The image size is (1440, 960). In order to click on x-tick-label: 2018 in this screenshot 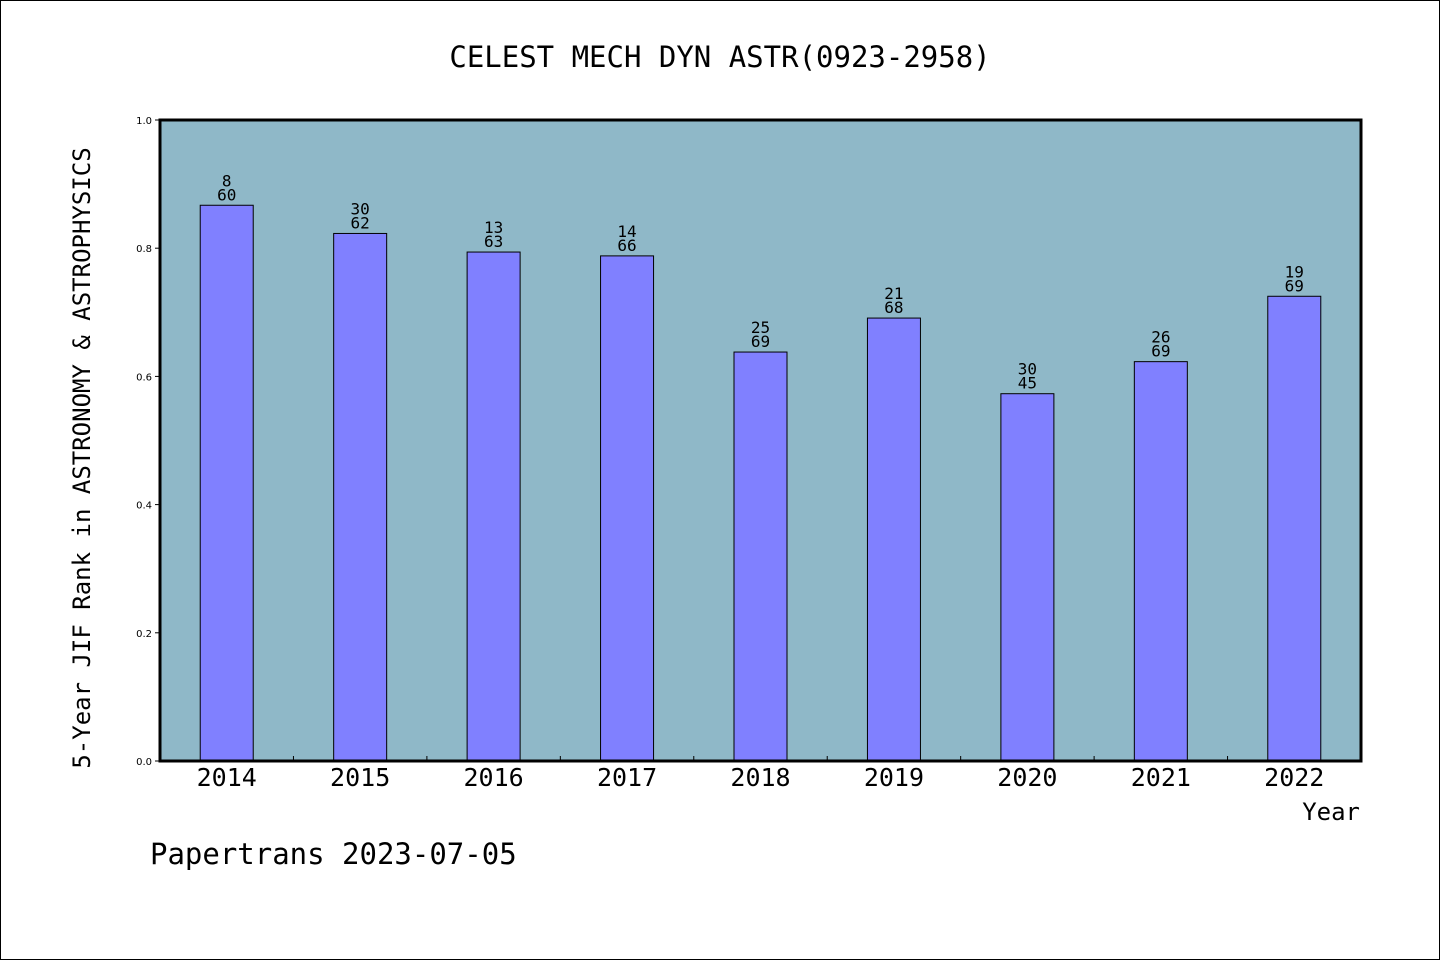, I will do `click(760, 777)`.